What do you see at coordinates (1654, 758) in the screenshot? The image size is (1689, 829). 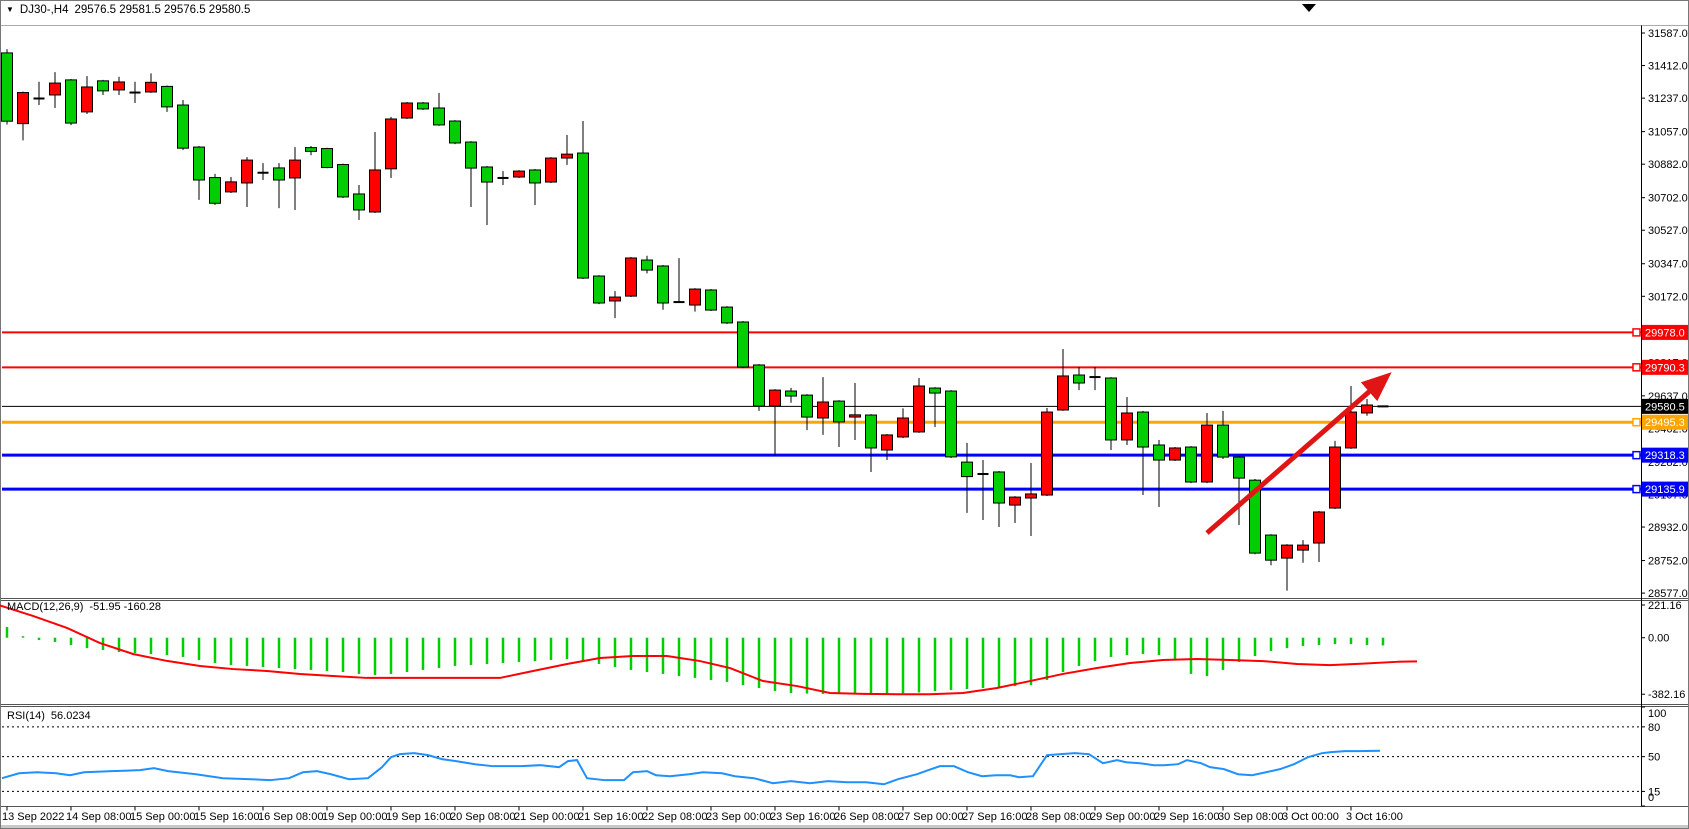 I see `rsi-axis-label: 50` at bounding box center [1654, 758].